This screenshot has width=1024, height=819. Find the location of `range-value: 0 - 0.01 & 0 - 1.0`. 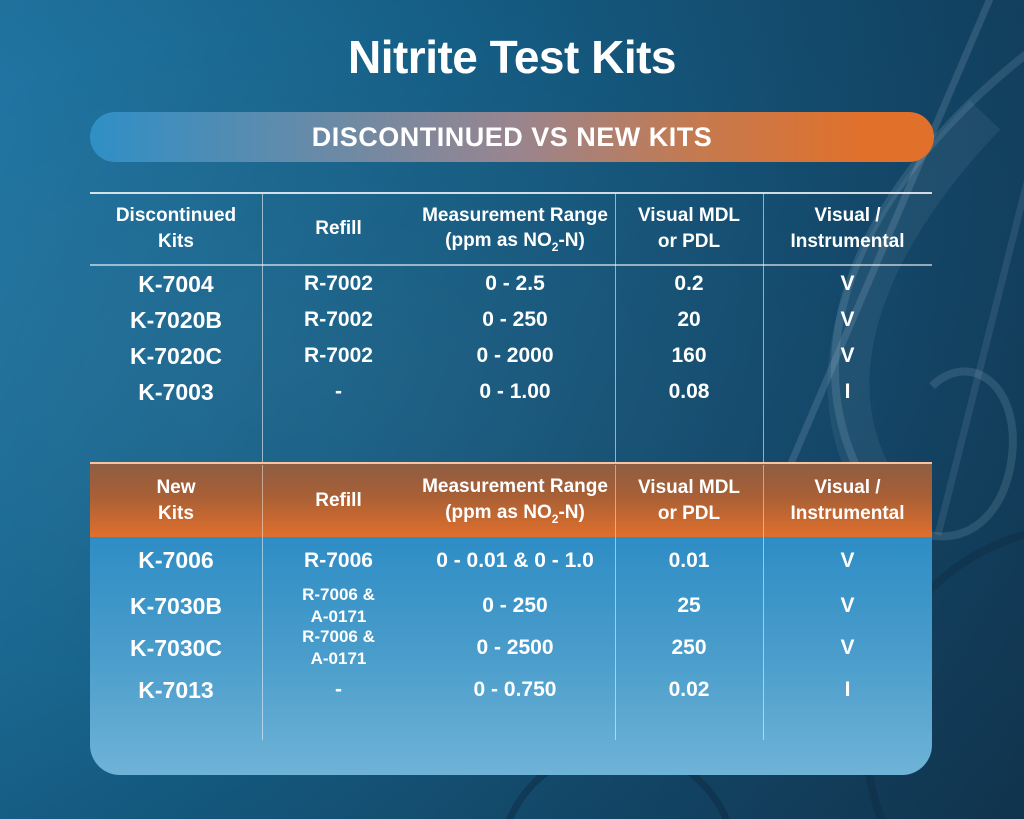

range-value: 0 - 0.01 & 0 - 1.0 is located at coordinates (515, 560).